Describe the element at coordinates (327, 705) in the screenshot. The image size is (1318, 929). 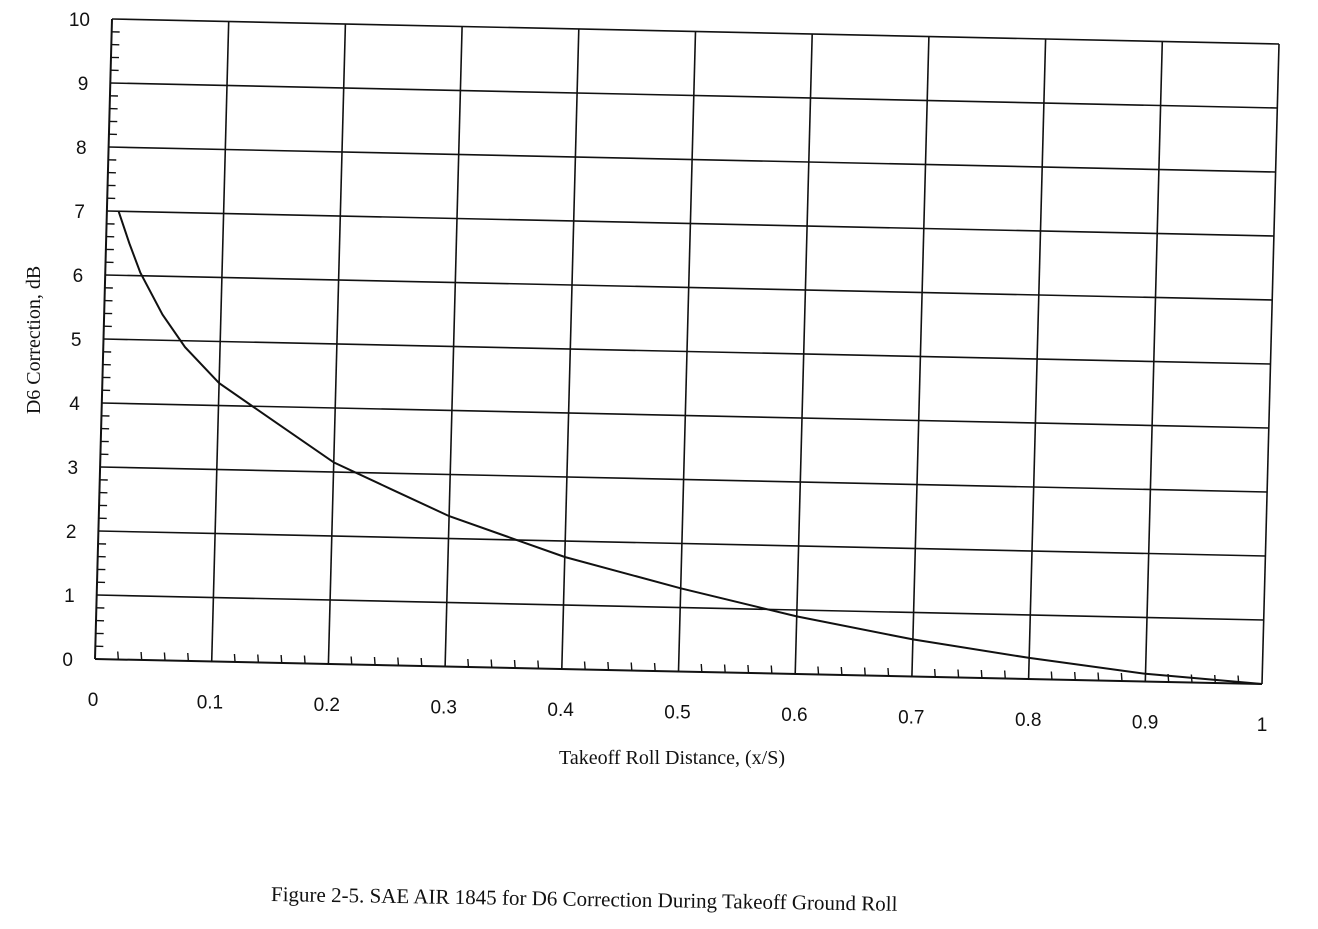
I see `x-tick-label: 0.2` at that location.